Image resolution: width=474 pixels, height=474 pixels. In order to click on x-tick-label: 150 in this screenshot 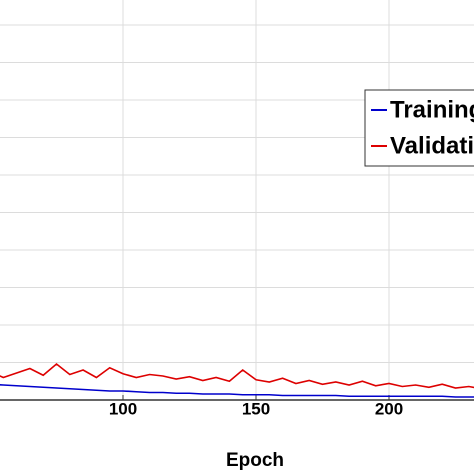, I will do `click(256, 408)`.